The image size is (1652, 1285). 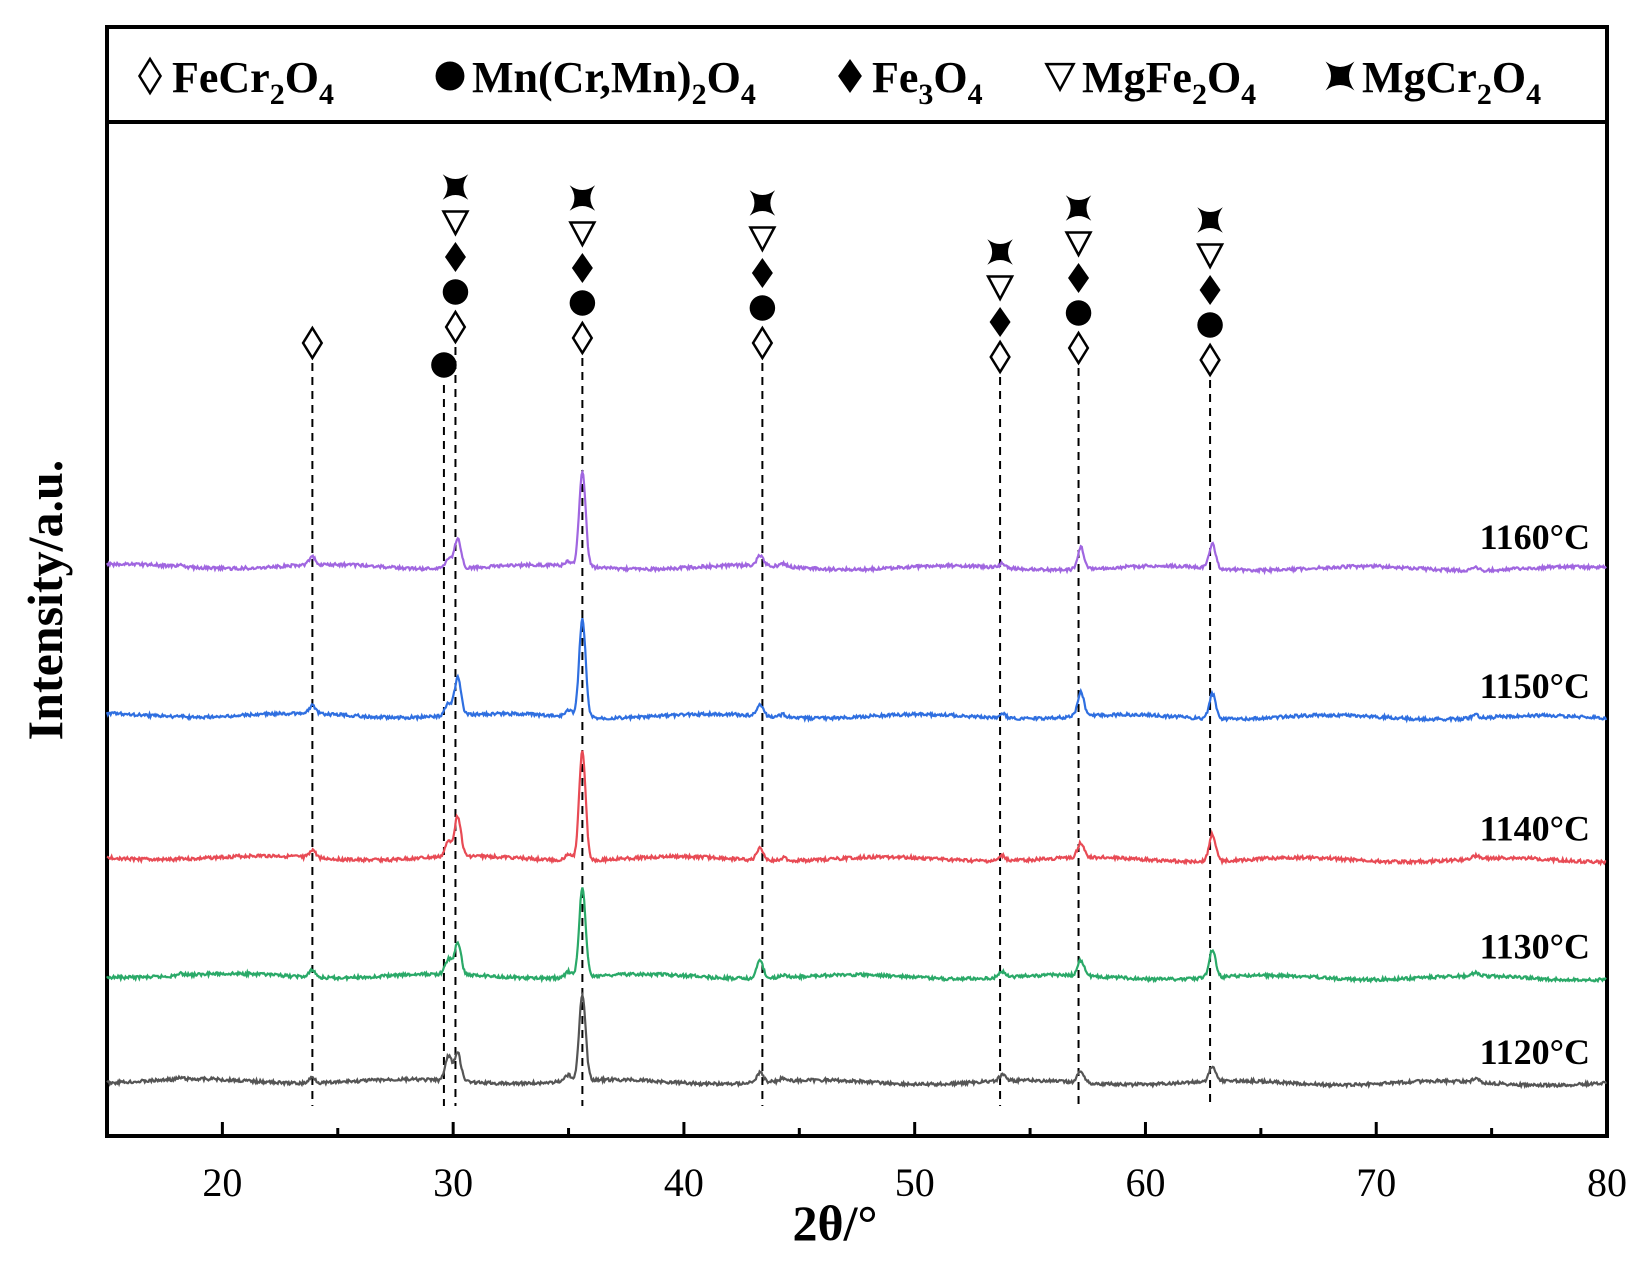 I want to click on x-tick-label: 40, so click(x=684, y=1182).